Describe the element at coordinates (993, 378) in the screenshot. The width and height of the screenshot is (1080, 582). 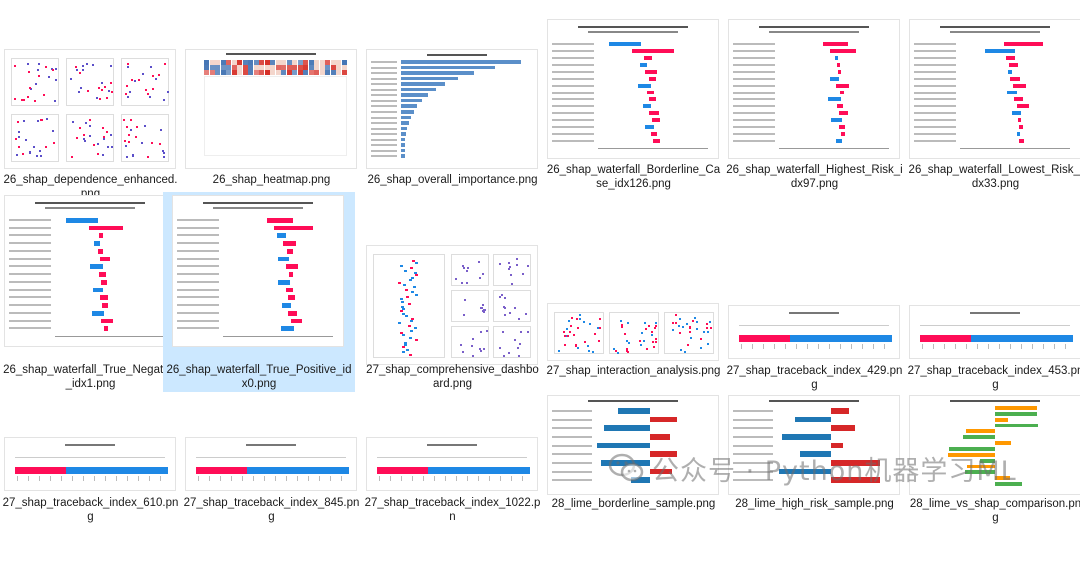
I see `file-name: 27_shap_traceback_index_453.png` at that location.